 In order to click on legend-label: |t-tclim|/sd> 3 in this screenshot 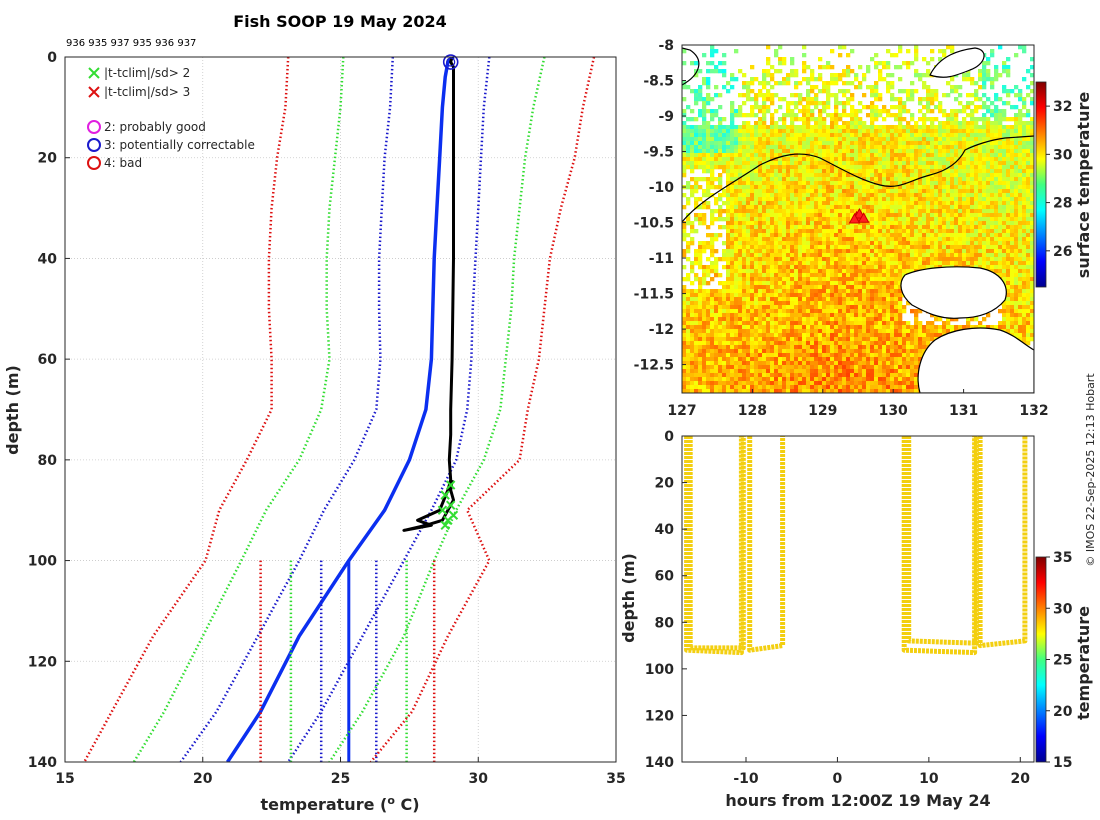, I will do `click(147, 92)`.